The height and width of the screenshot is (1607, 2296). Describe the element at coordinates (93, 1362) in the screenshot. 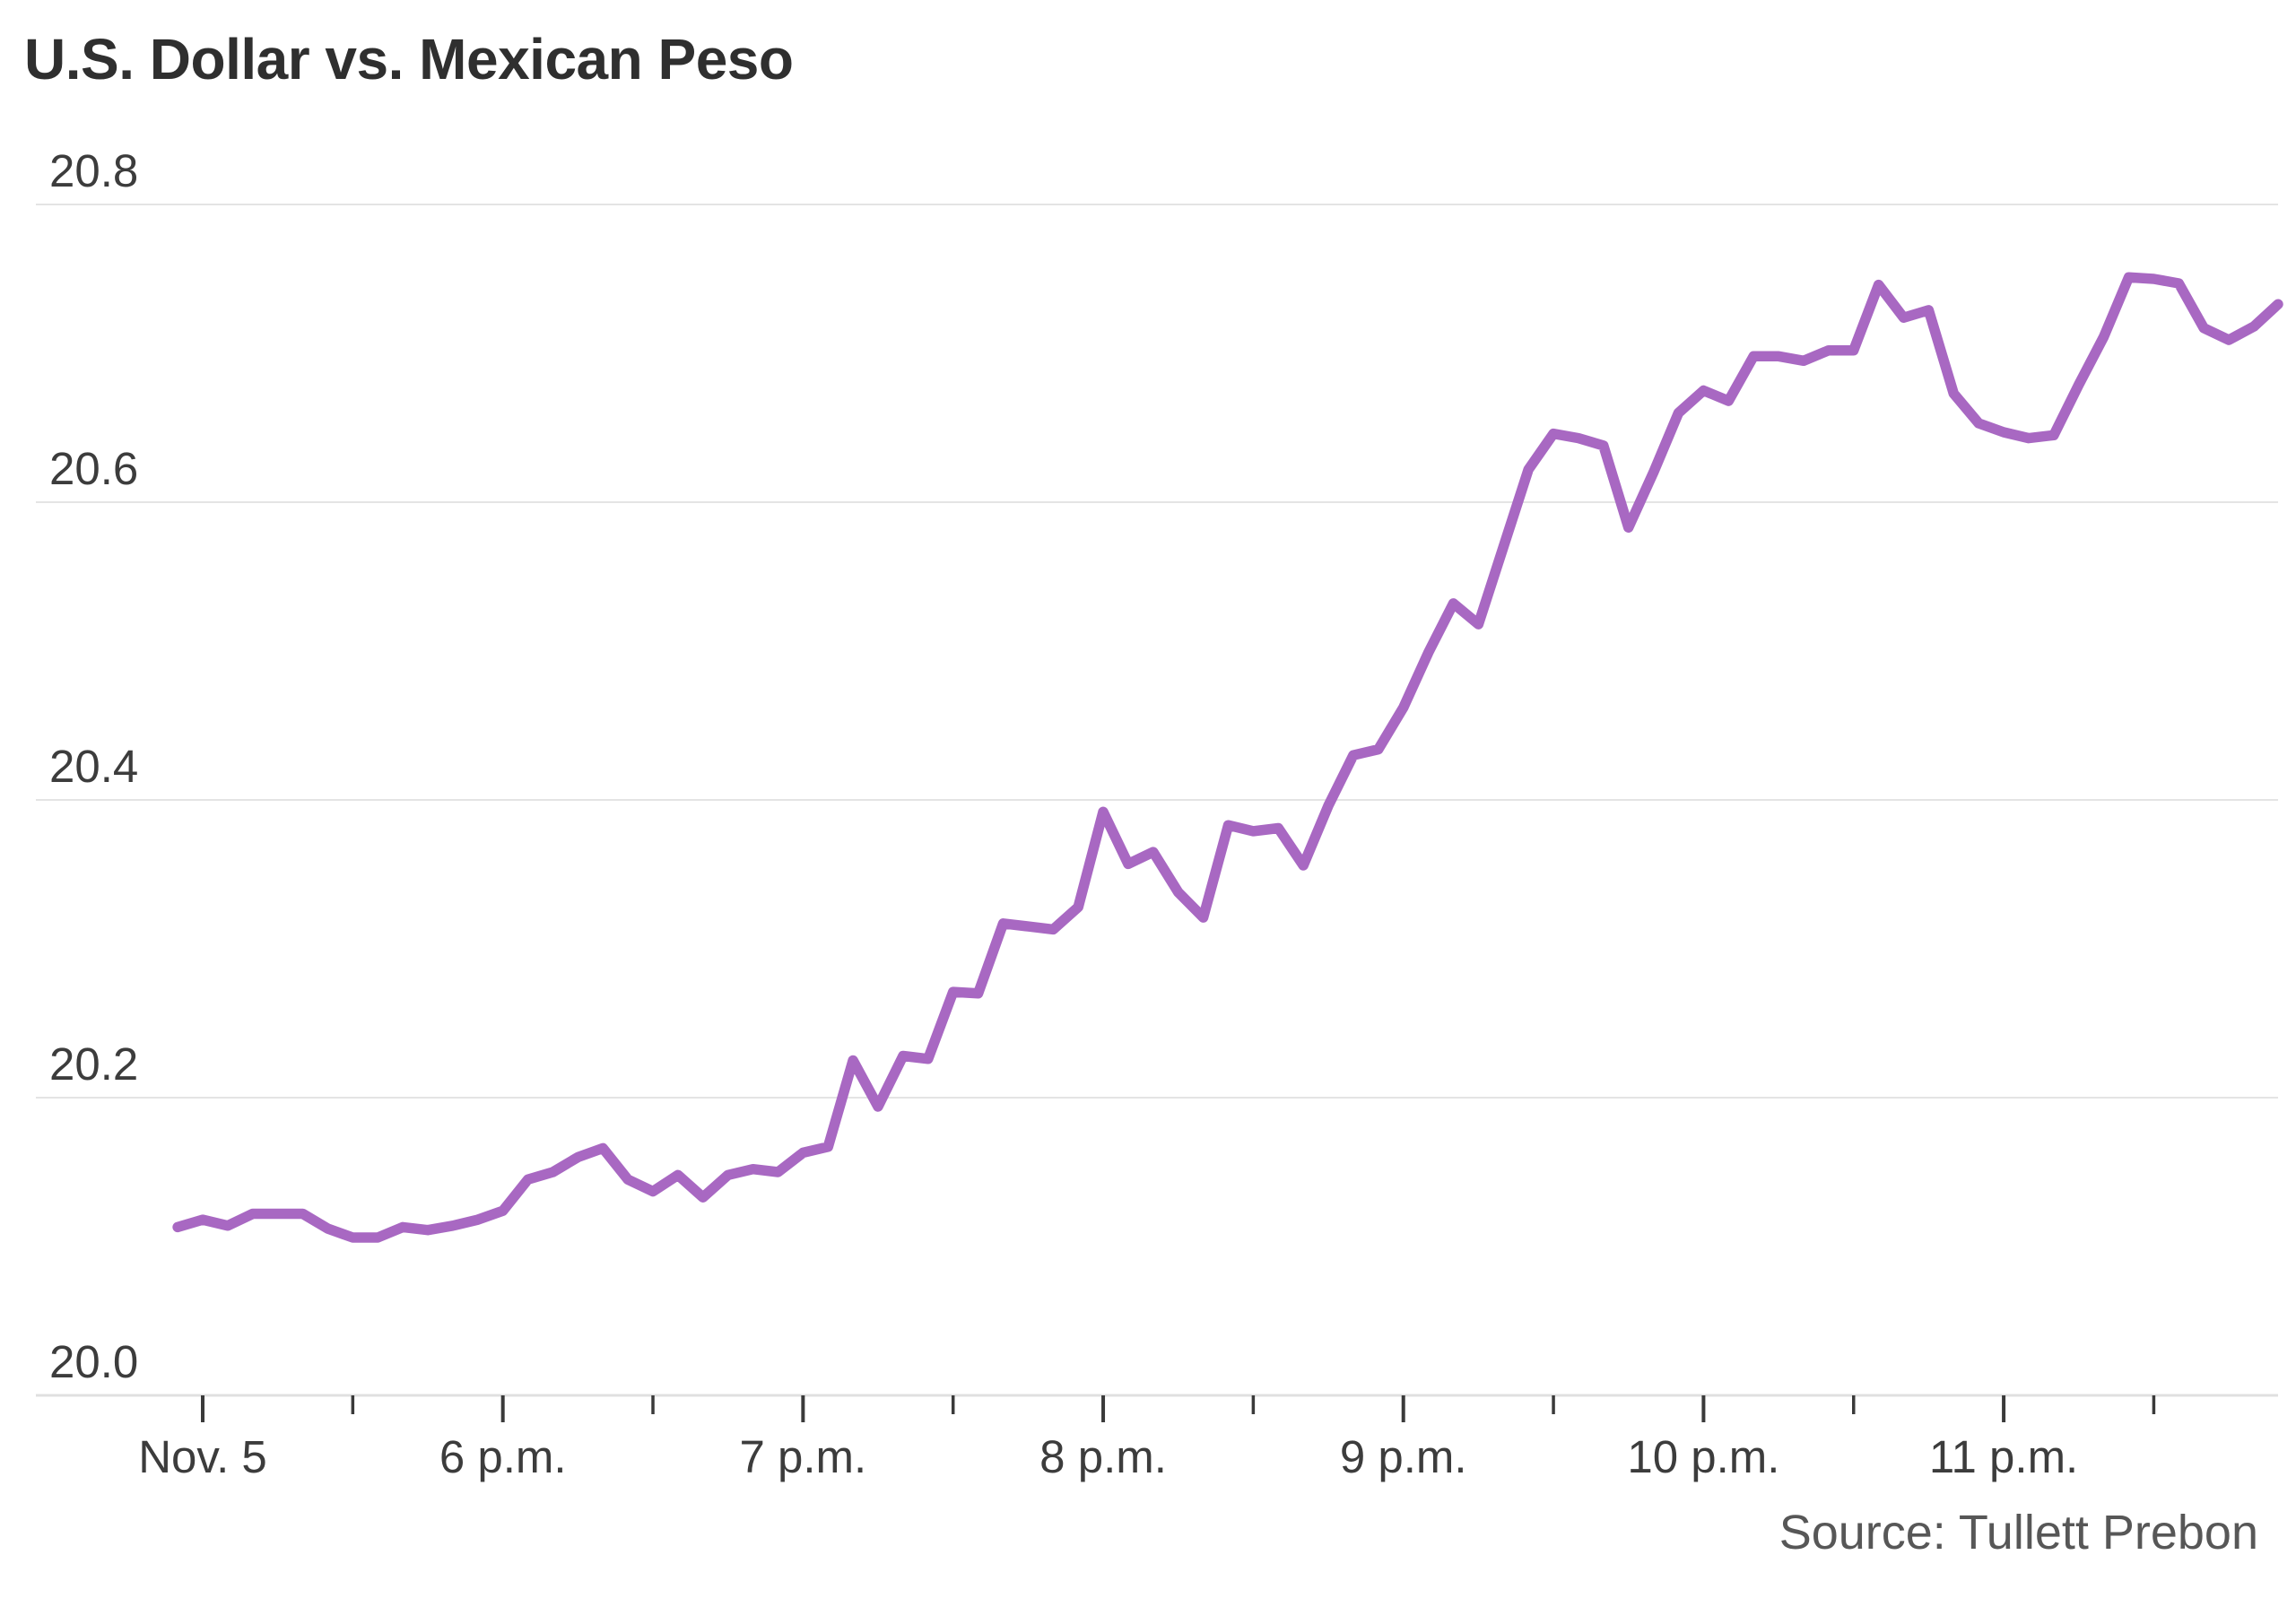

I see `y-axis-tick-label: 20.0` at that location.